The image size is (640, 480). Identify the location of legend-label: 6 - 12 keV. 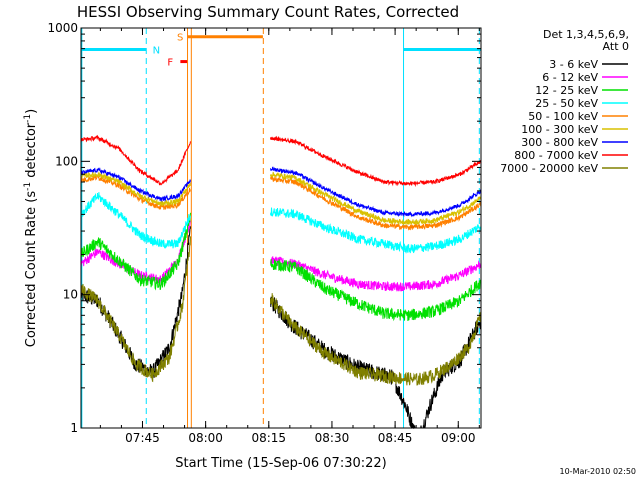
(570, 77).